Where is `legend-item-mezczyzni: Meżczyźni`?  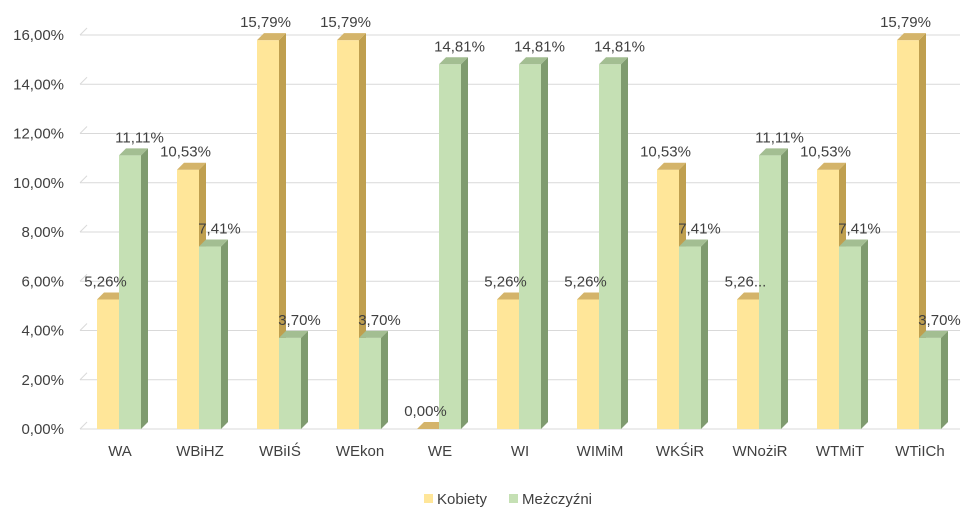
legend-item-mezczyzni: Meżczyźni is located at coordinates (550, 499).